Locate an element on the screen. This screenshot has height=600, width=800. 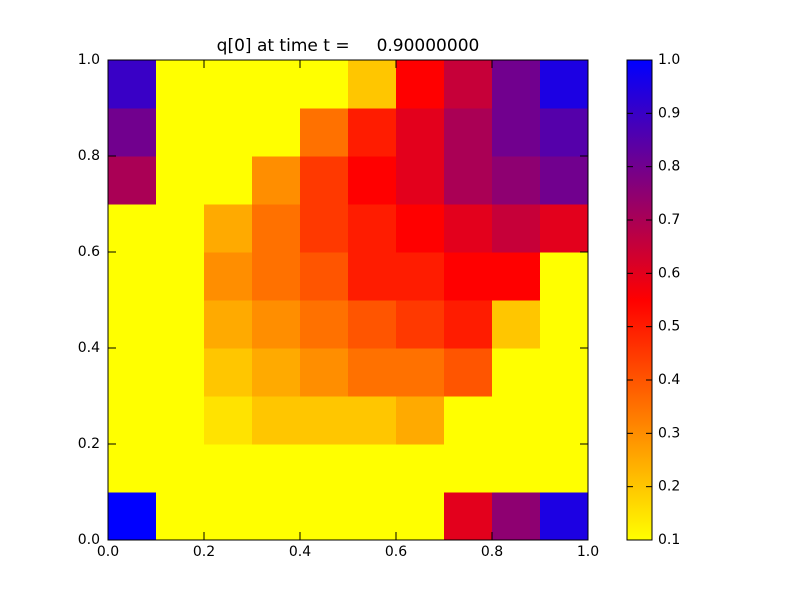
x-tick-label: 0.4 is located at coordinates (300, 552).